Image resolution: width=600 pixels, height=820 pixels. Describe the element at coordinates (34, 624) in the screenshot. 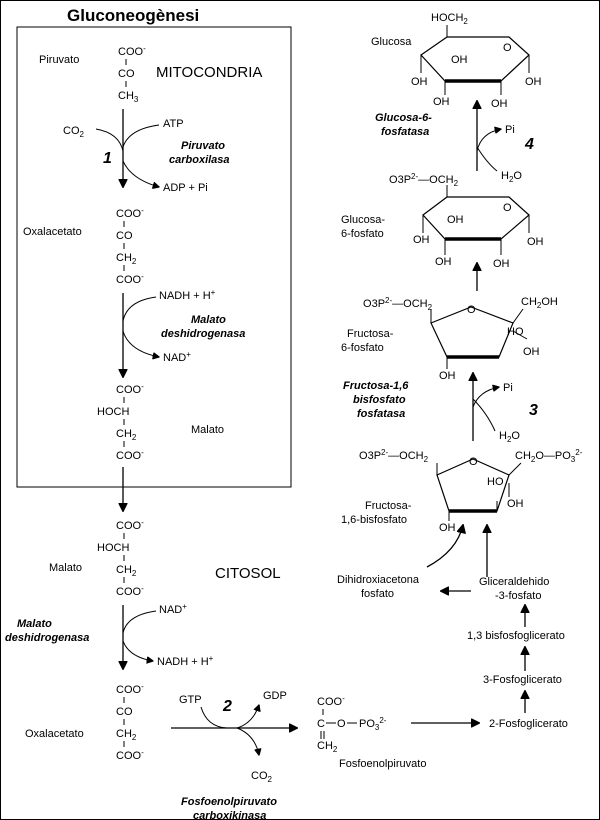

I see `enzyme-malate-dh-cyto-1: Malato` at that location.